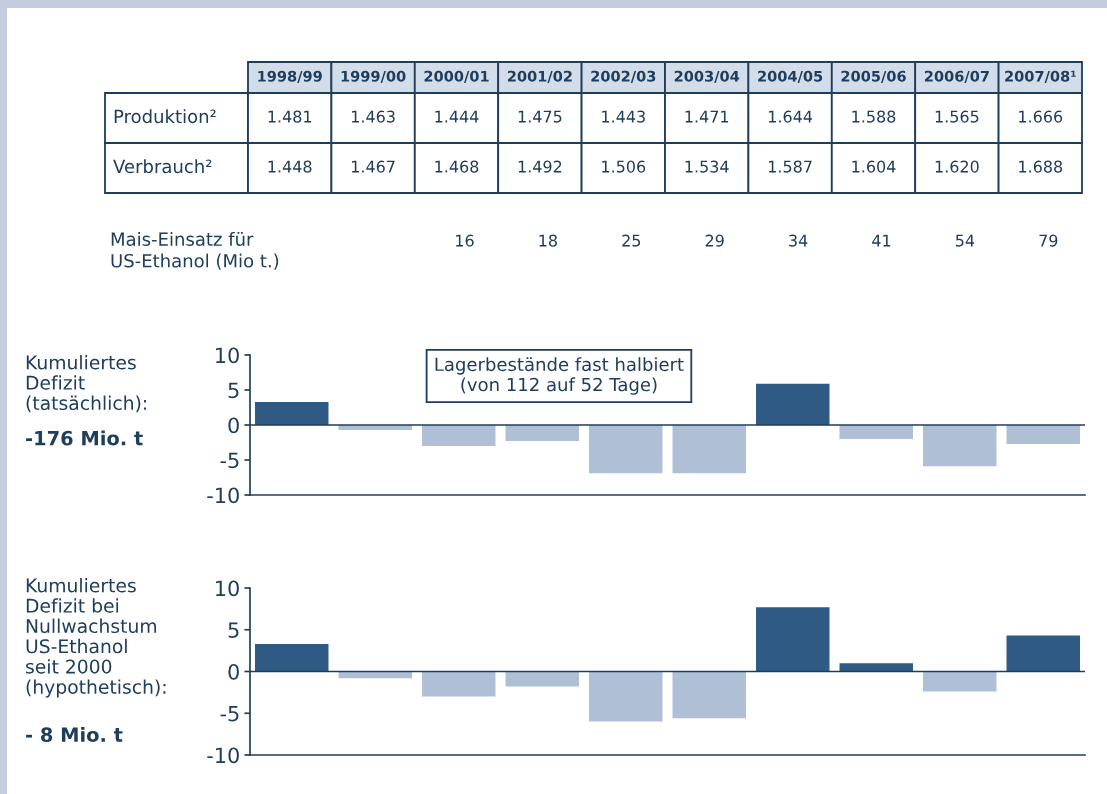 Image resolution: width=1107 pixels, height=794 pixels. Describe the element at coordinates (540, 116) in the screenshot. I see `data-label: 1.475` at that location.